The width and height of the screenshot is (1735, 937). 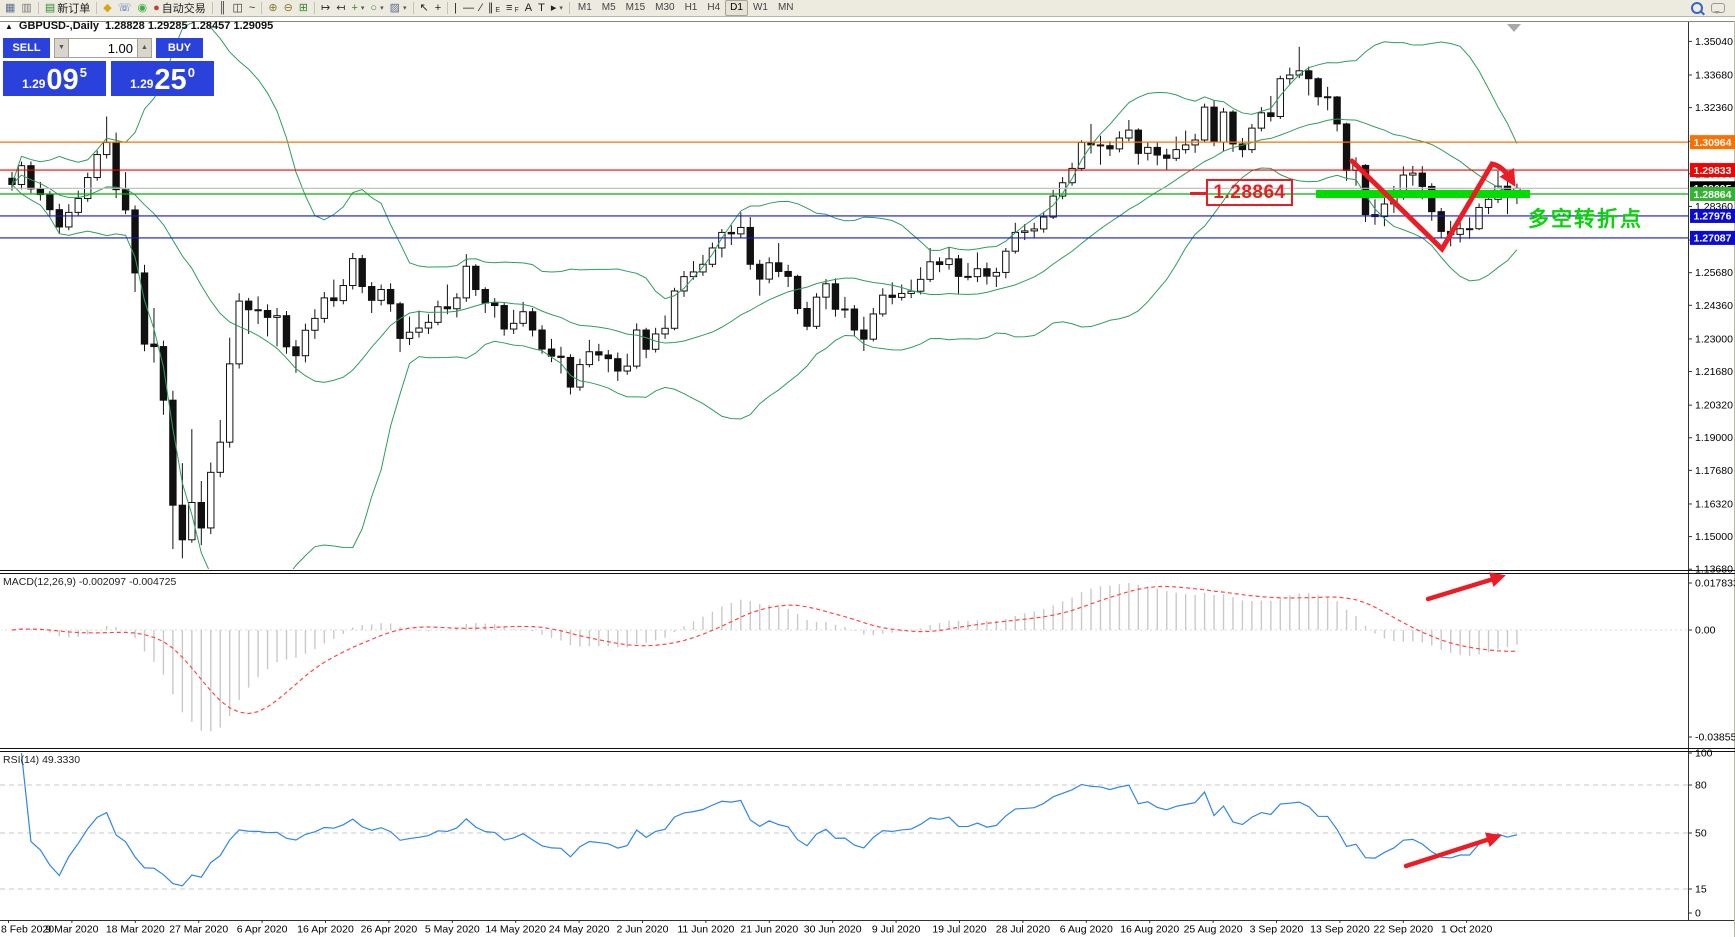 What do you see at coordinates (26, 8) in the screenshot?
I see `print-preview-button: ▥` at bounding box center [26, 8].